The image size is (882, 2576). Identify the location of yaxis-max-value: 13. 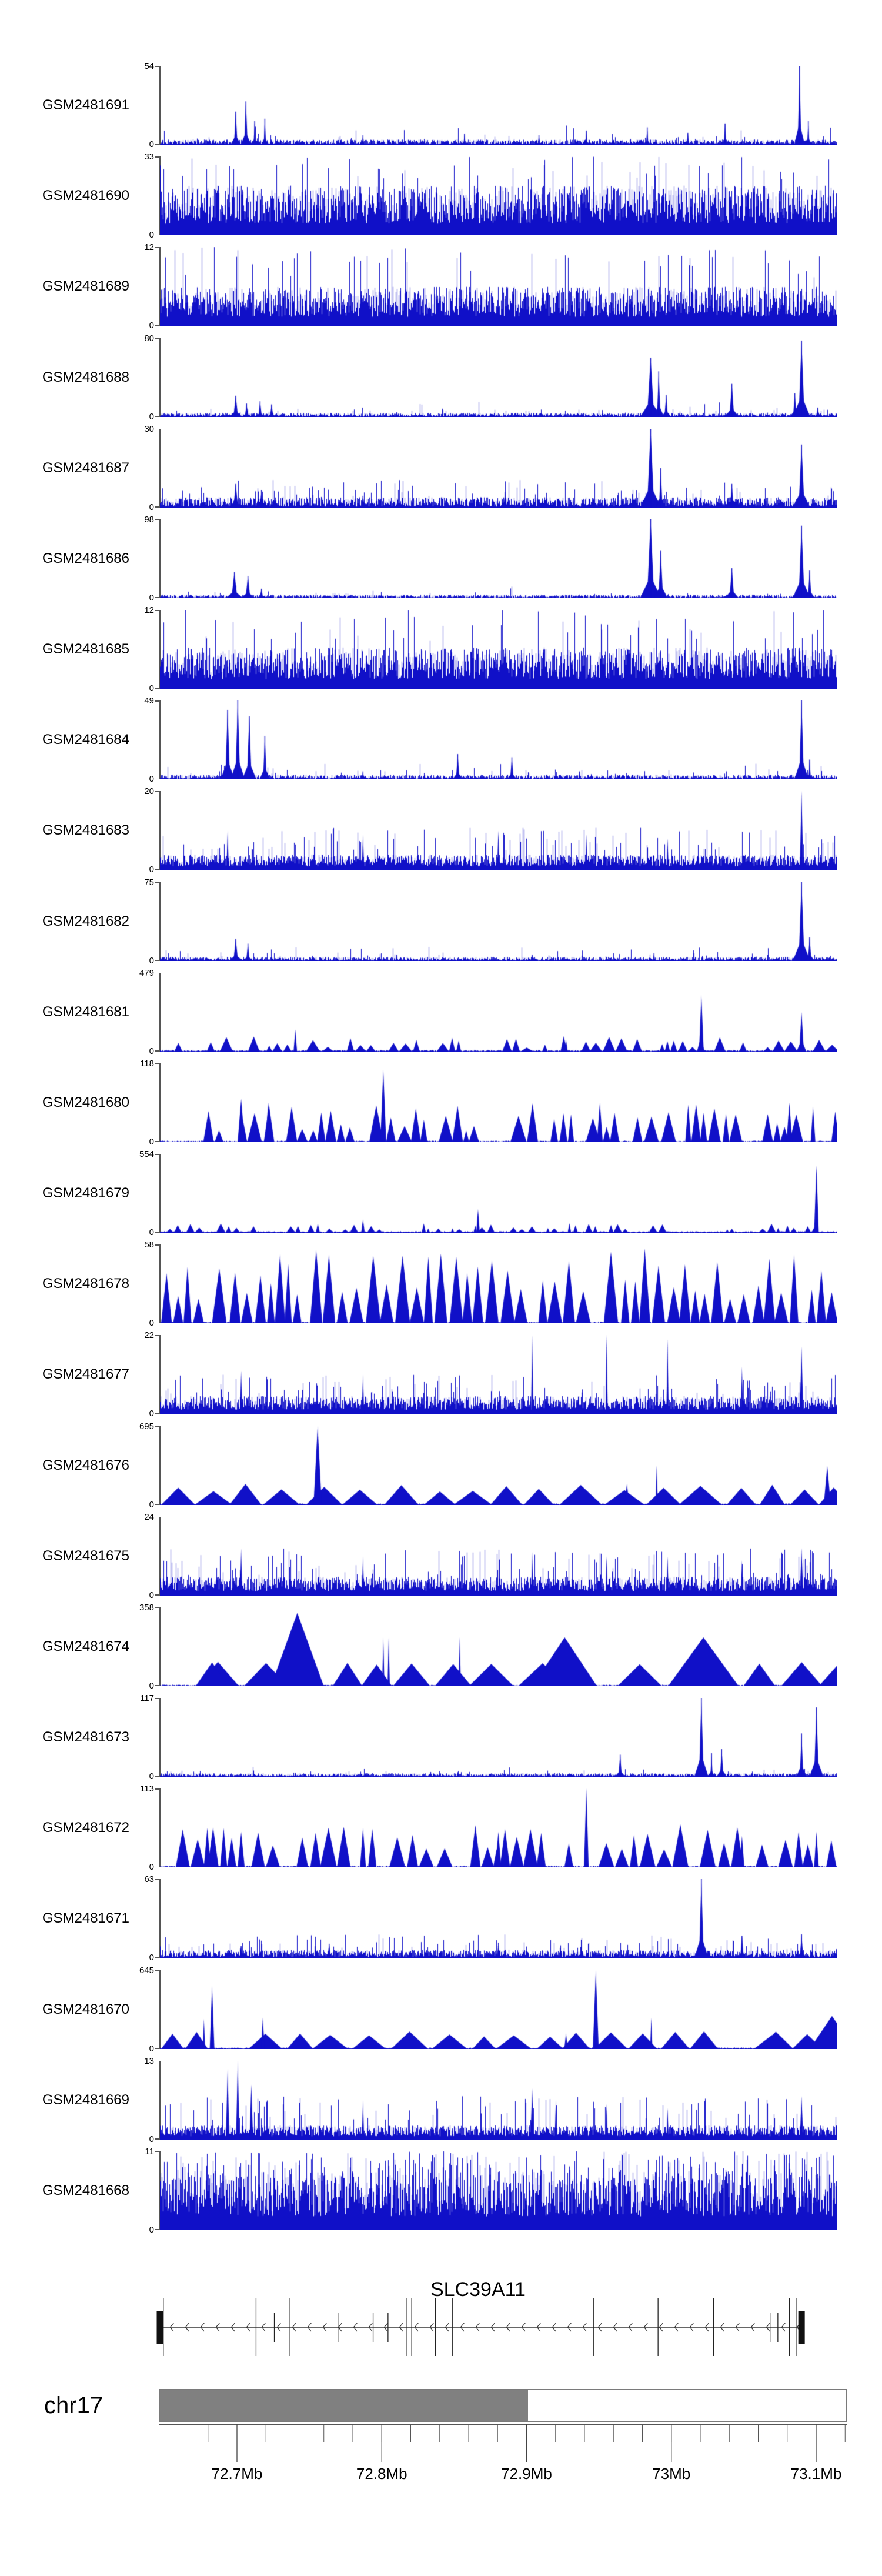
(149, 2061).